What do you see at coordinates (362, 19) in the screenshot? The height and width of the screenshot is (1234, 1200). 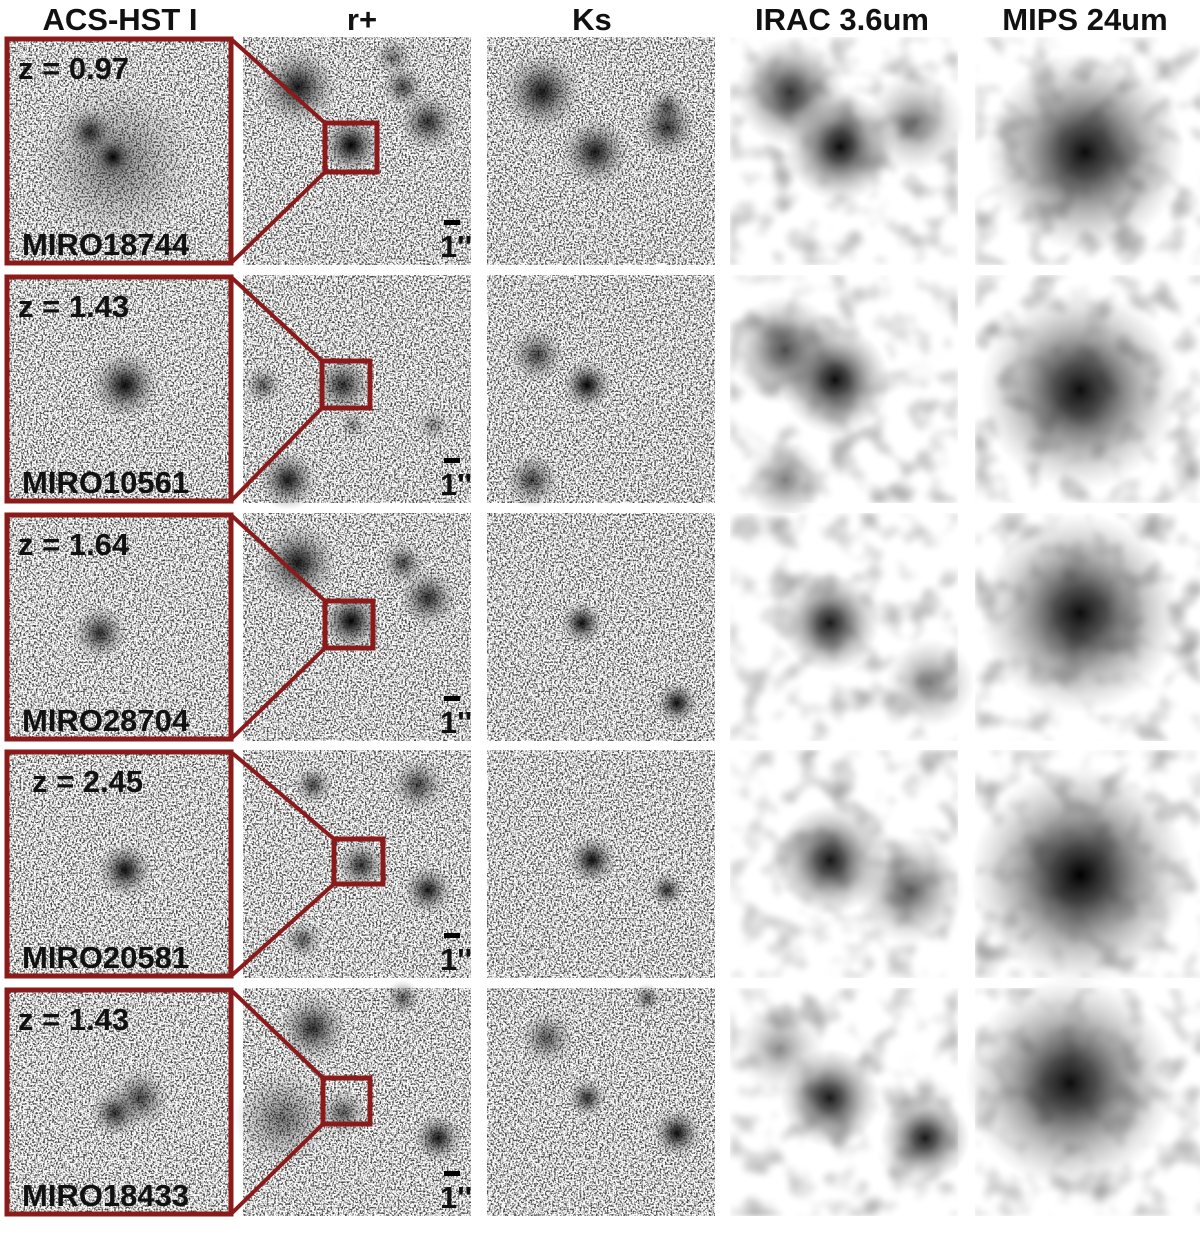 I see `column-header: r+` at bounding box center [362, 19].